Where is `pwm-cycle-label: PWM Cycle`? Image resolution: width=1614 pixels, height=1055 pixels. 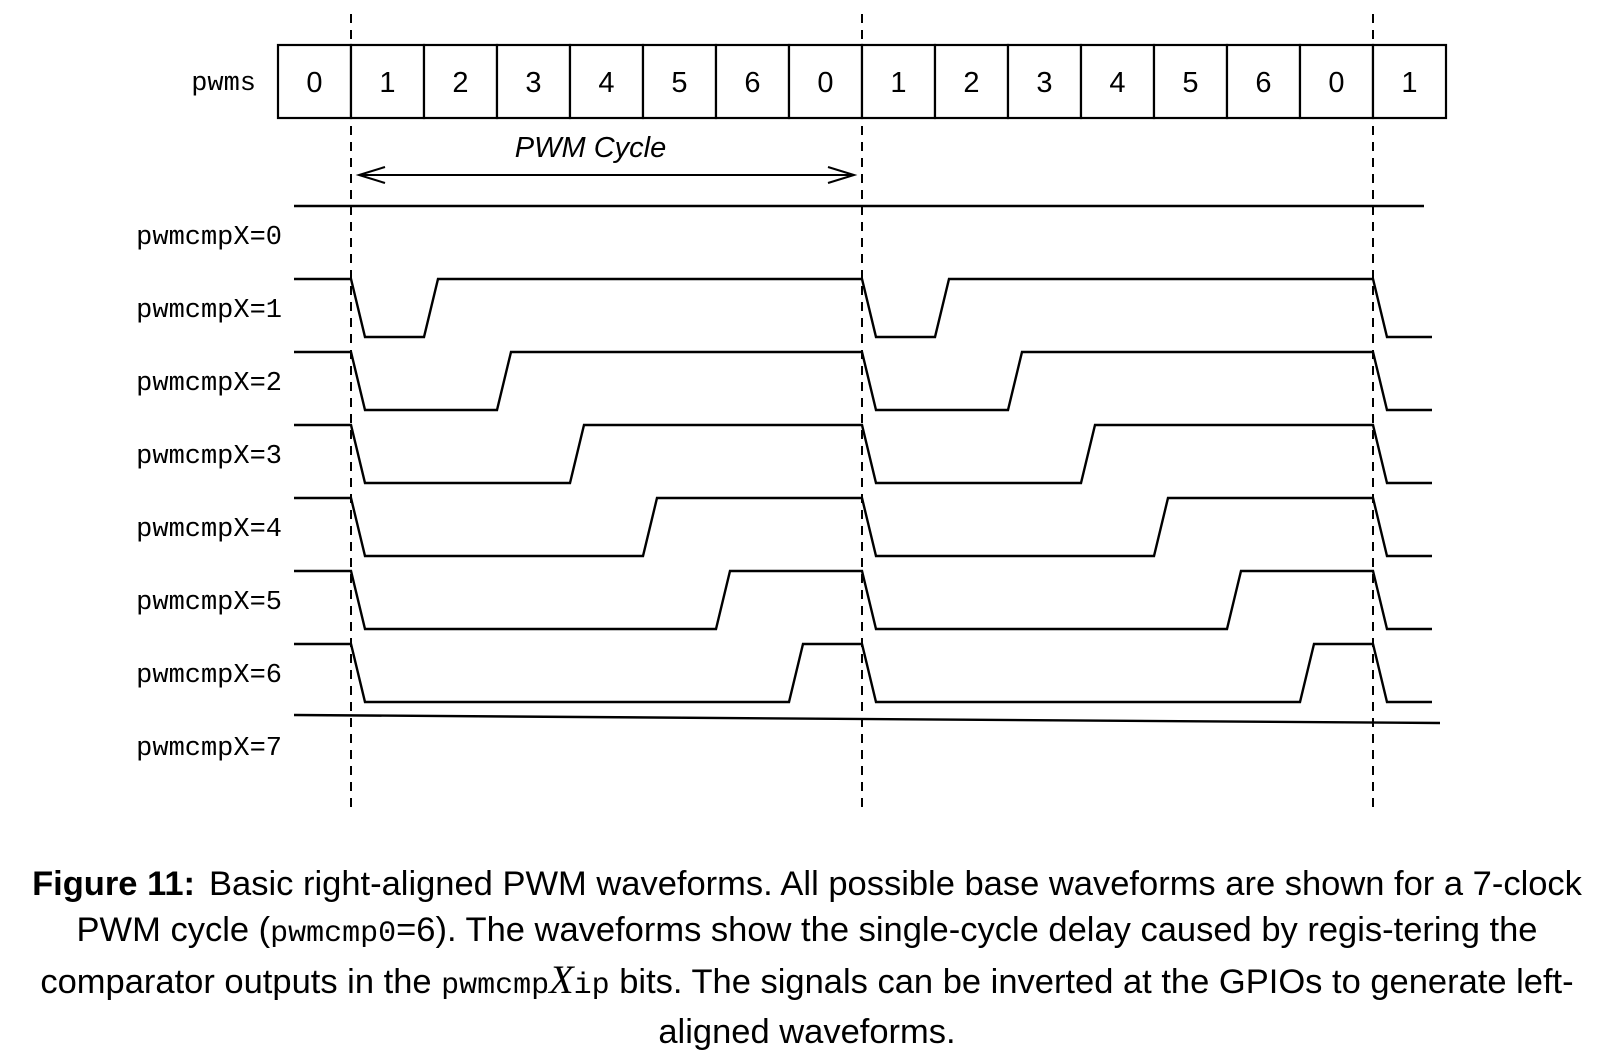
pwm-cycle-label: PWM Cycle is located at coordinates (590, 148).